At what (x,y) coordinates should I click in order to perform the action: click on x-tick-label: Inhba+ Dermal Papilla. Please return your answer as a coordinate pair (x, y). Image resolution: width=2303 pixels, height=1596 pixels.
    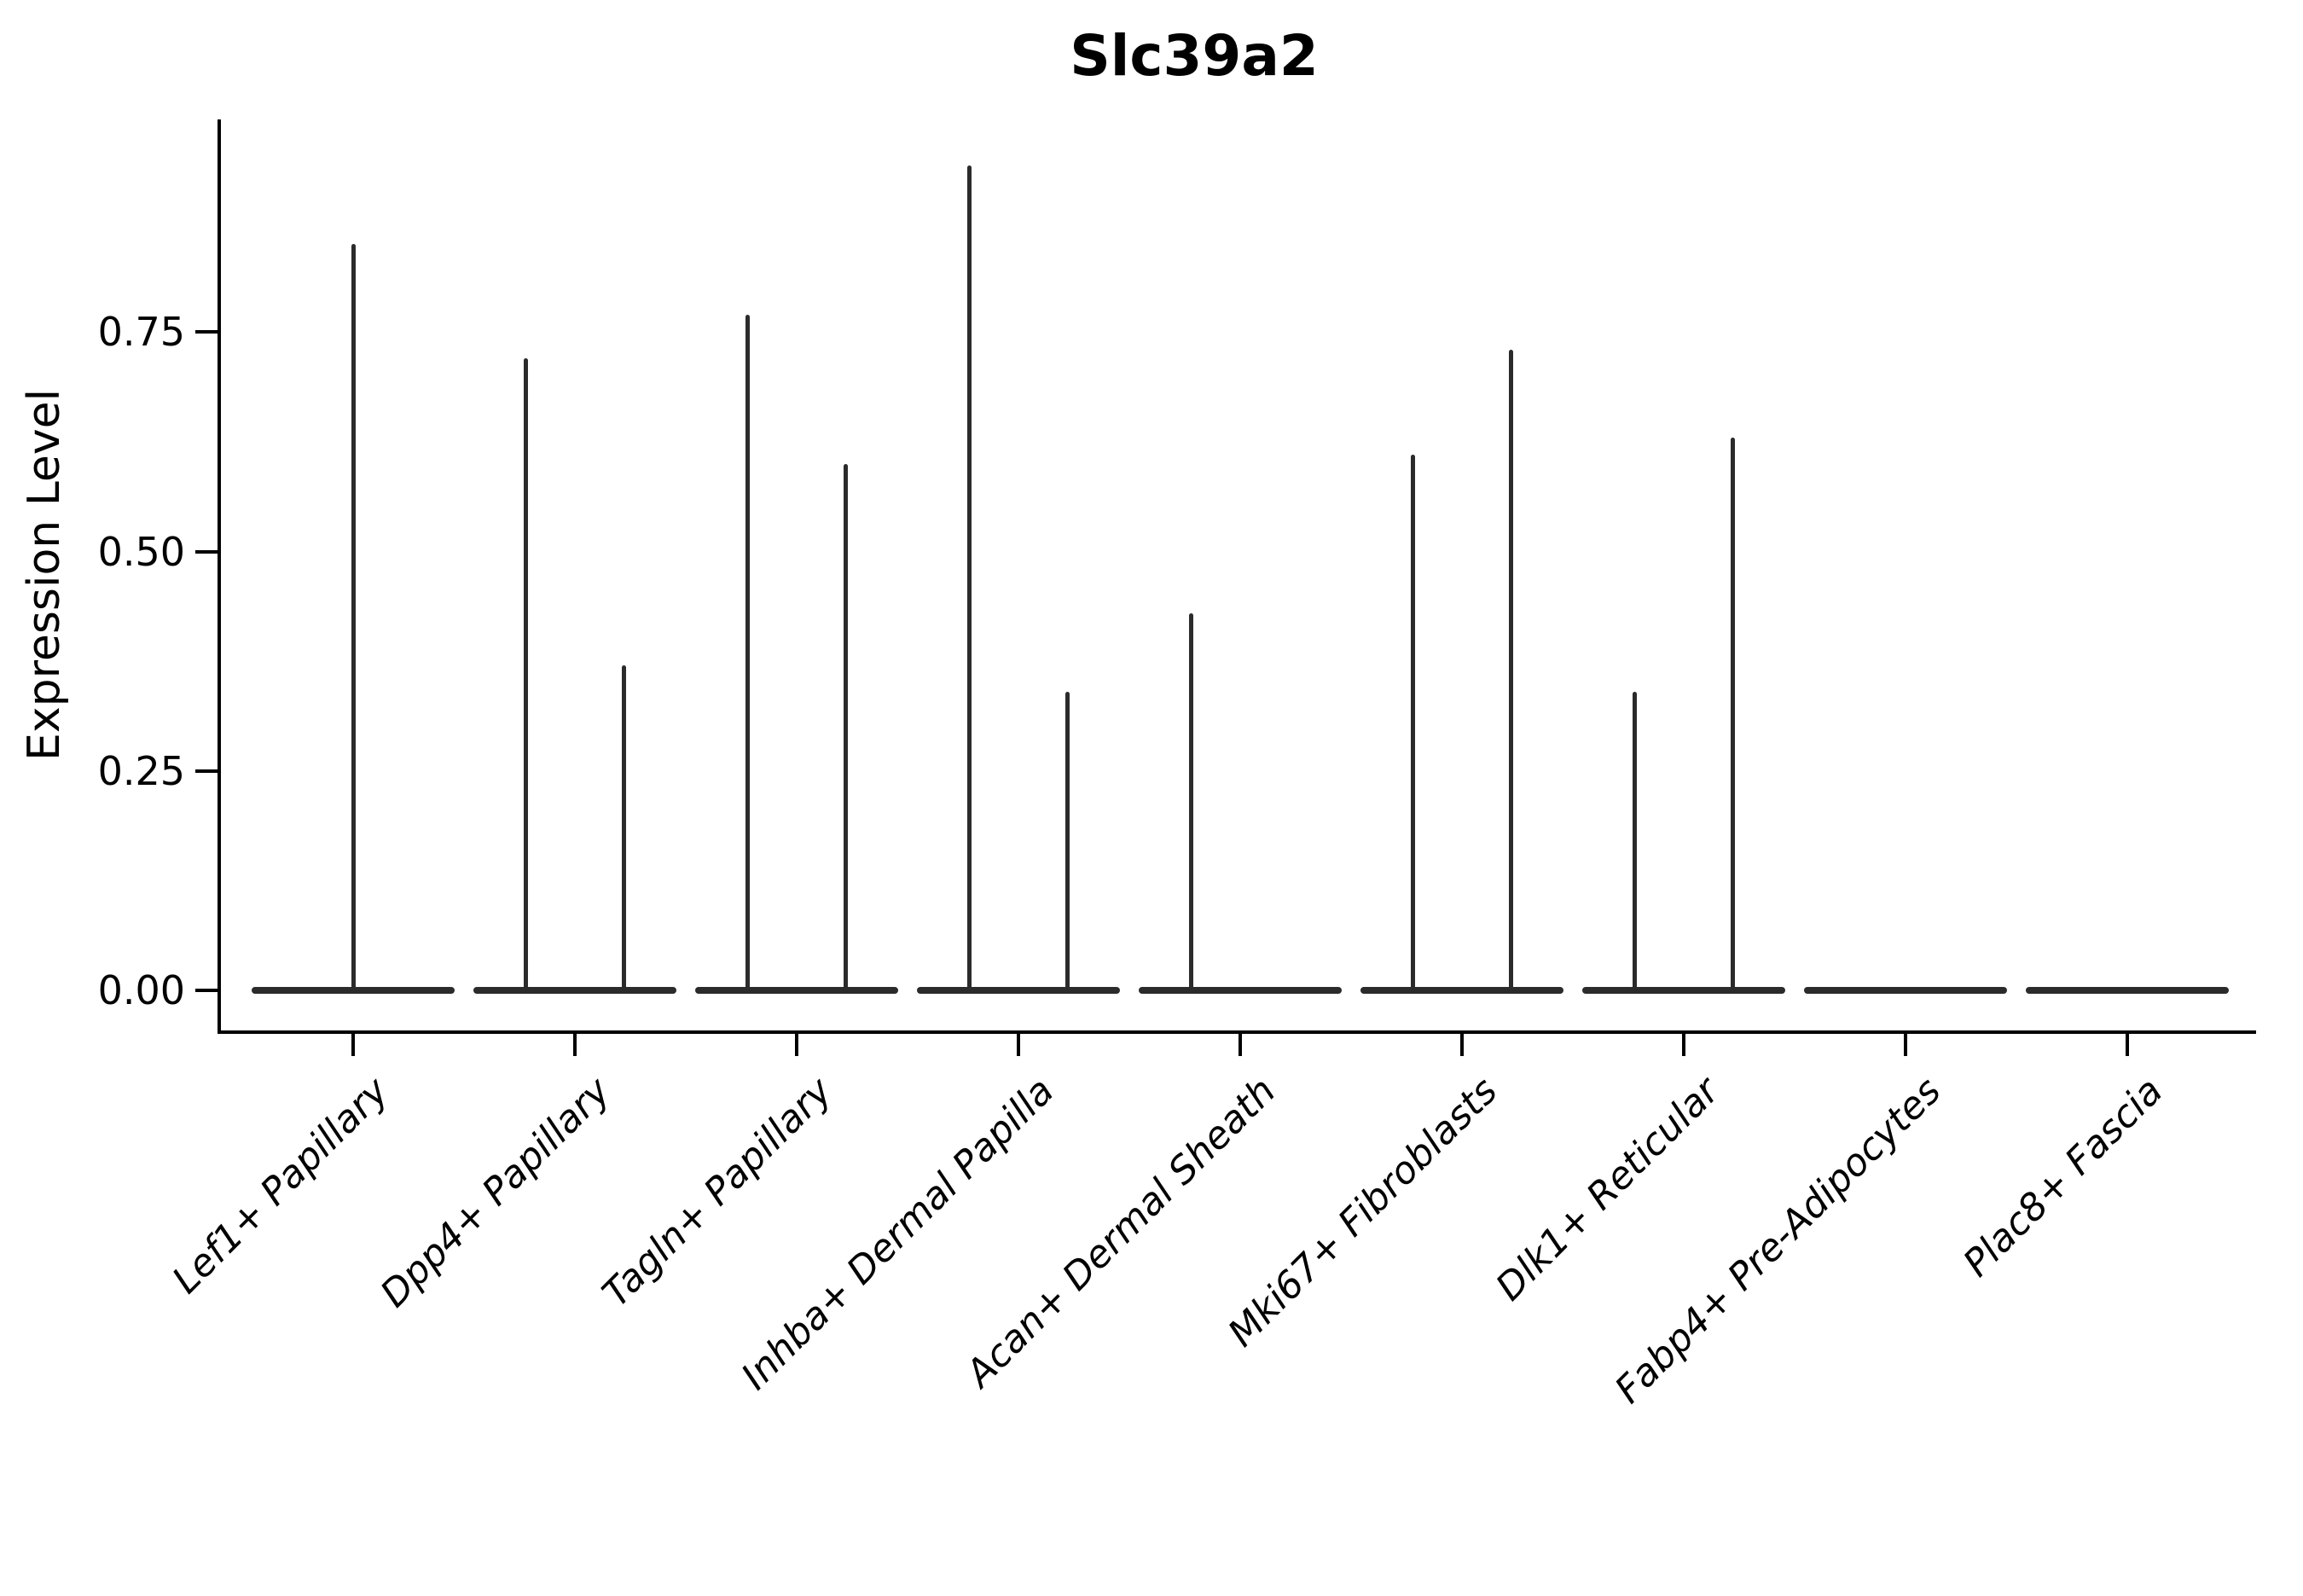
    Looking at the image, I should click on (898, 1234).